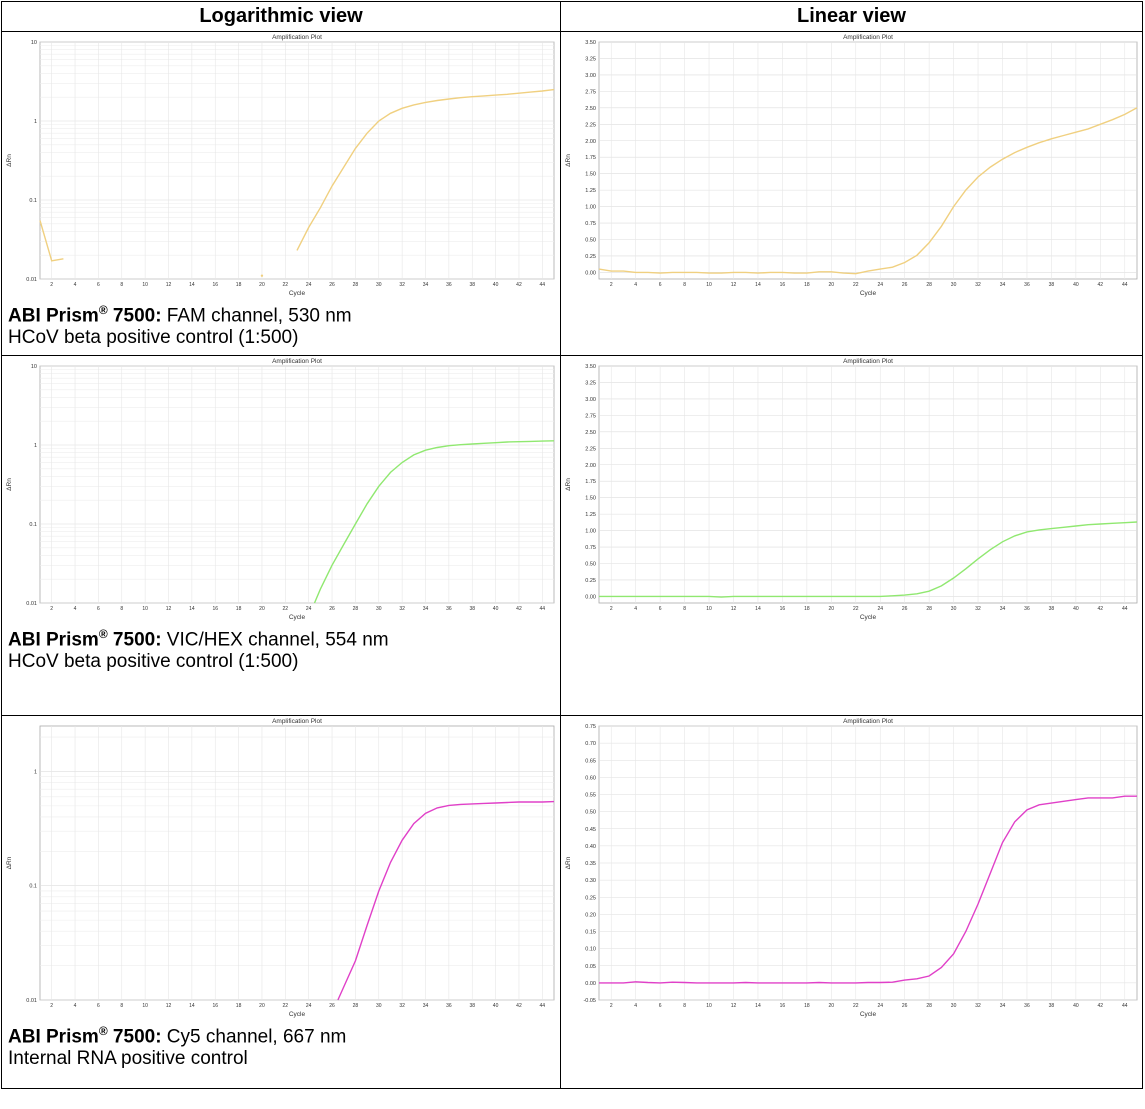 This screenshot has height=1109, width=1145. What do you see at coordinates (496, 609) in the screenshot?
I see `x-tick-label: 40` at bounding box center [496, 609].